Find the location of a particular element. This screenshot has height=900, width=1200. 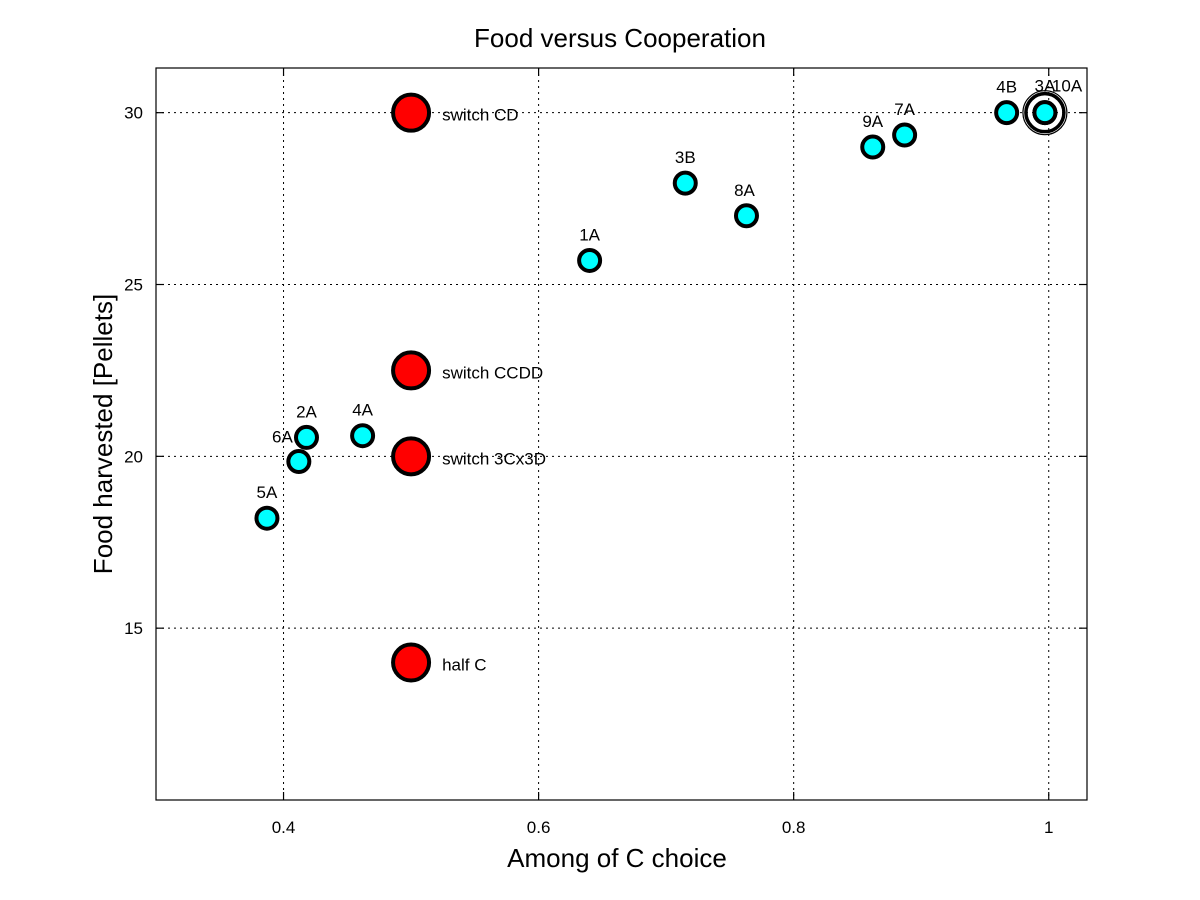

point-7a is located at coordinates (905, 135).